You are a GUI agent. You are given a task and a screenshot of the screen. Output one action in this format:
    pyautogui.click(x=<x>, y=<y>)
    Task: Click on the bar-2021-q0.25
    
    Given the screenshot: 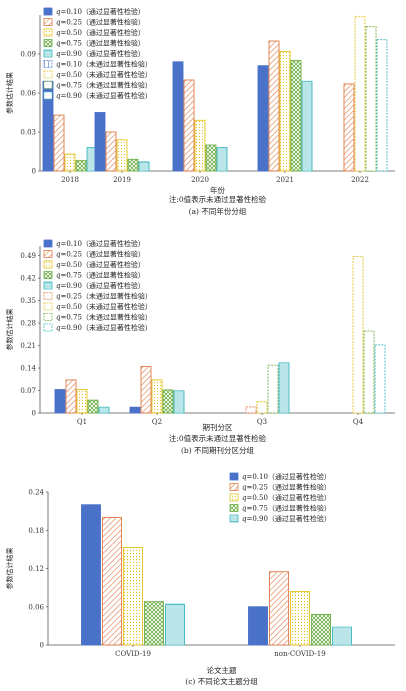 What is the action you would take?
    pyautogui.click(x=274, y=106)
    